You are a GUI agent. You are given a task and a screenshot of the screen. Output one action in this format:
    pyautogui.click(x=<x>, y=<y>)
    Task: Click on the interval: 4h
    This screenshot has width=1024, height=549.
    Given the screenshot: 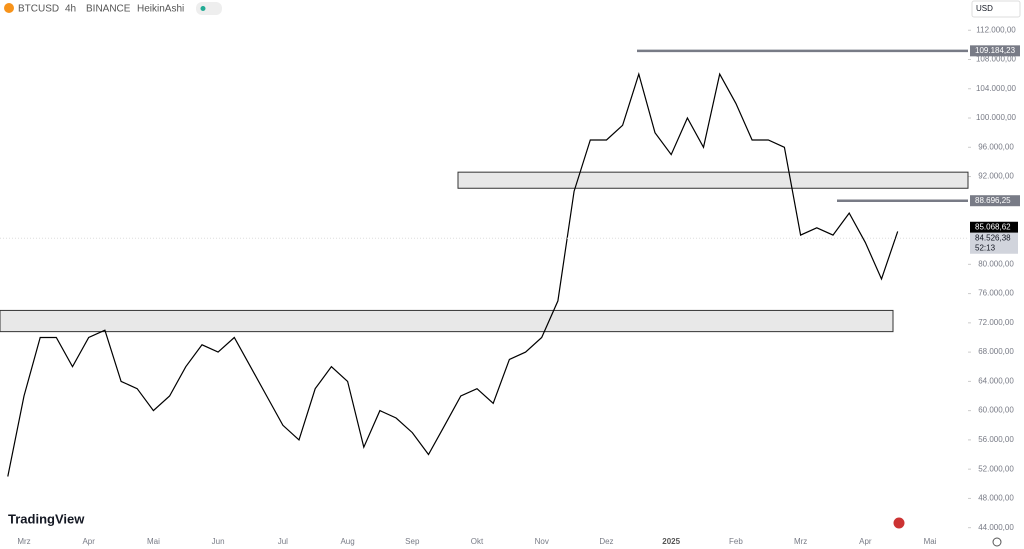 What is the action you would take?
    pyautogui.click(x=70, y=9)
    